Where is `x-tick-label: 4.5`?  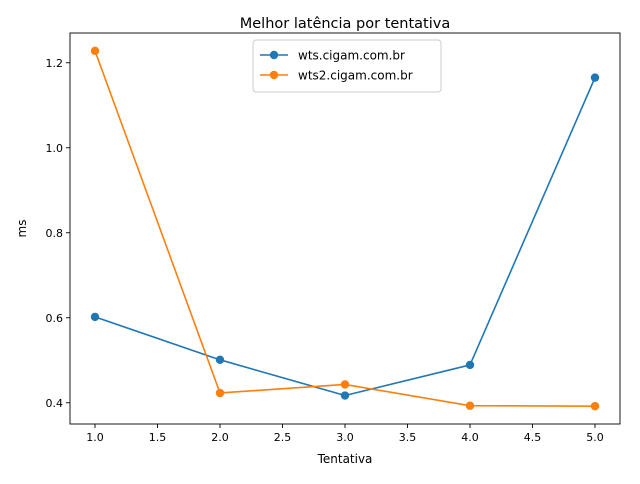 x-tick-label: 4.5 is located at coordinates (533, 437).